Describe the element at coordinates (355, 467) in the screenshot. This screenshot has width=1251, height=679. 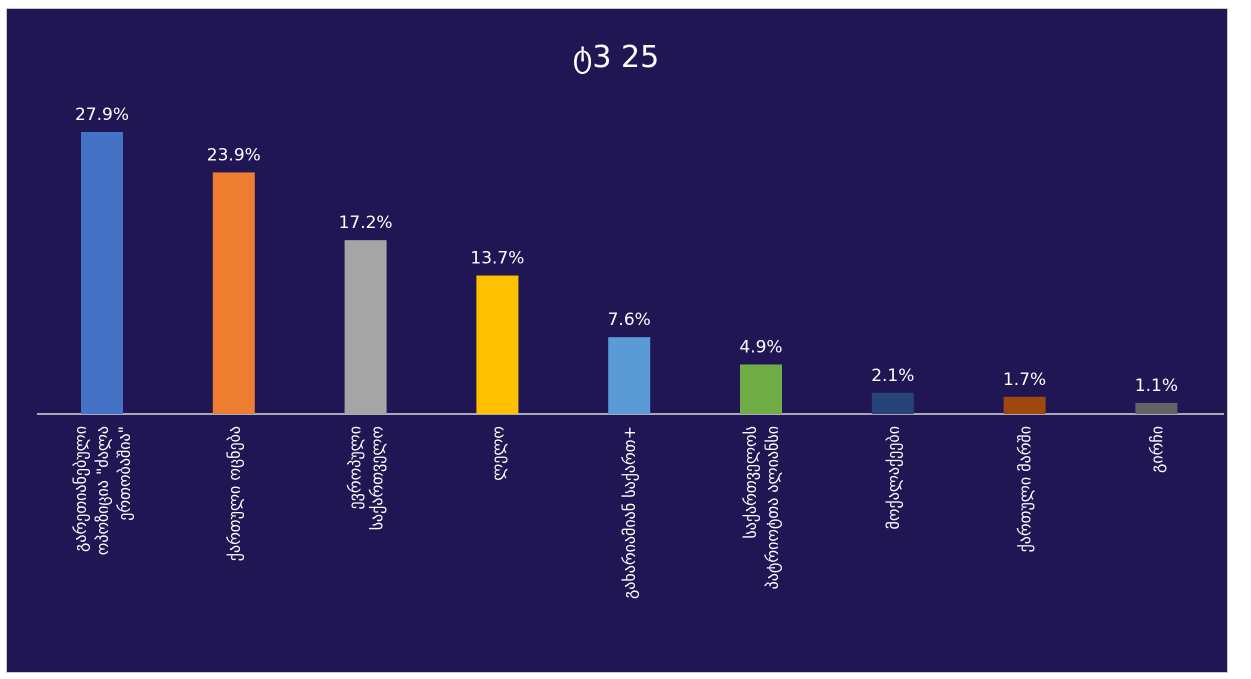
I see `x-tick-label-line: ევროპული` at that location.